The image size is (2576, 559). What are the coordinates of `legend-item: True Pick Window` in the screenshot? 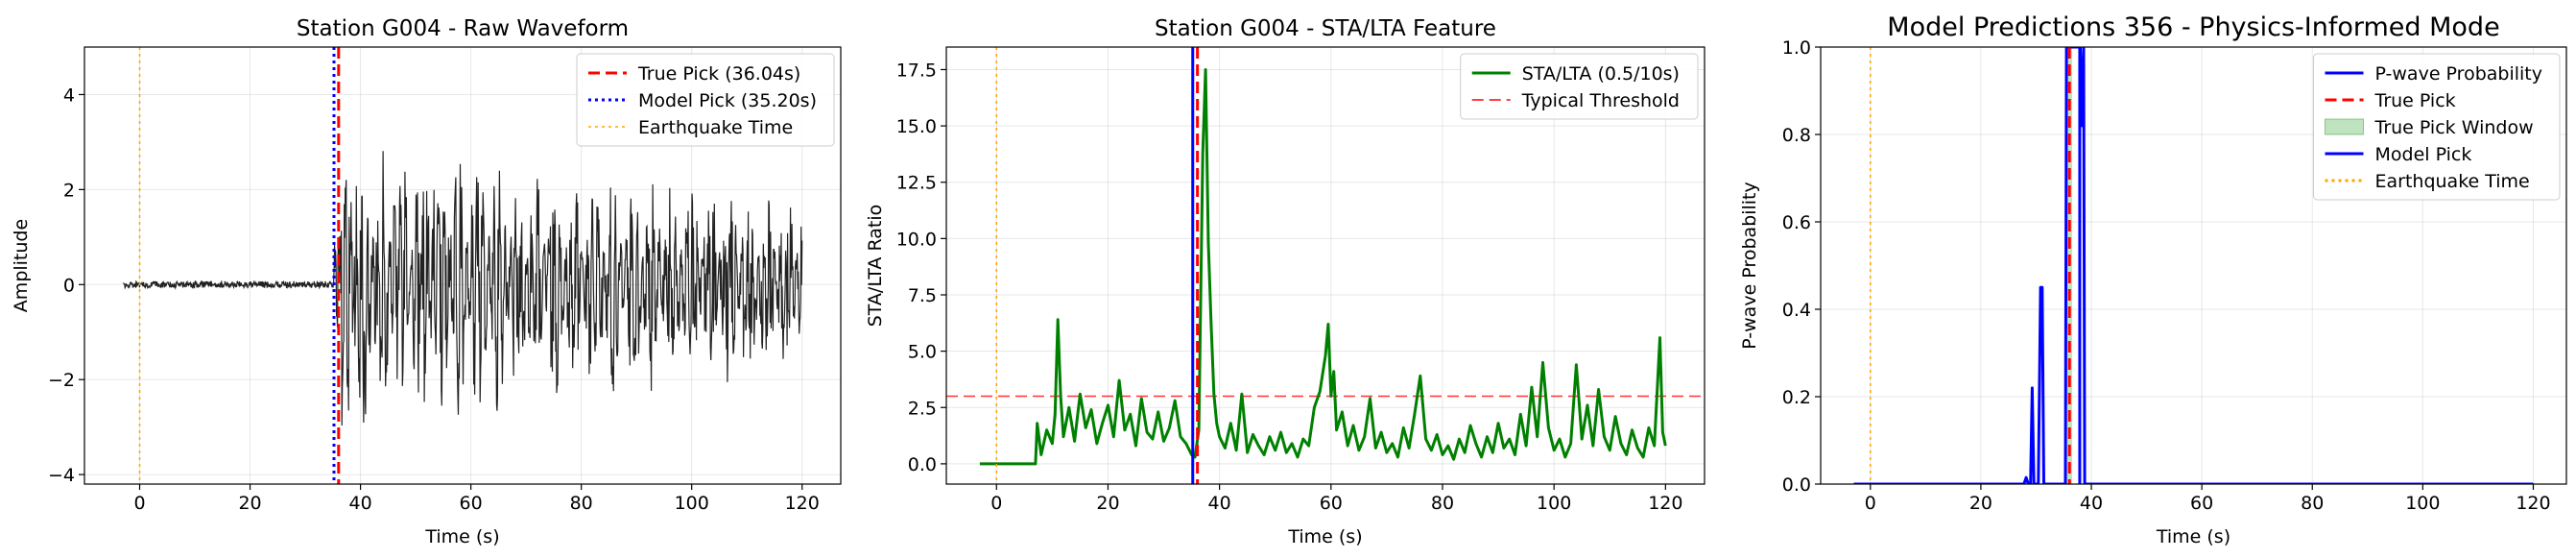 It's located at (2429, 127).